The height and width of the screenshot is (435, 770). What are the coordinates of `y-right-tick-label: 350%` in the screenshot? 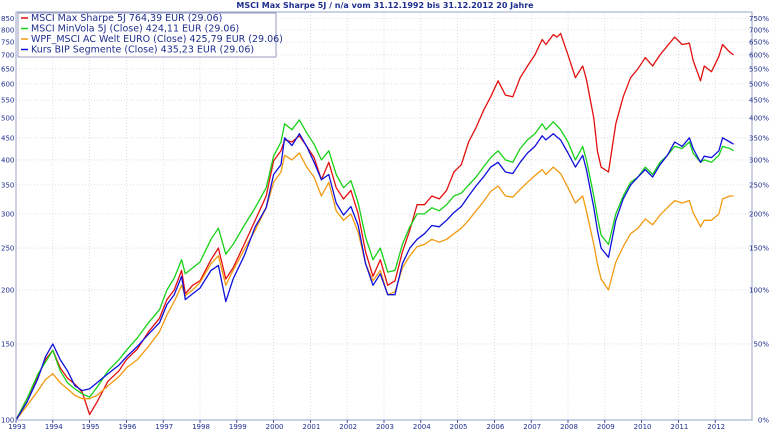 It's located at (759, 138).